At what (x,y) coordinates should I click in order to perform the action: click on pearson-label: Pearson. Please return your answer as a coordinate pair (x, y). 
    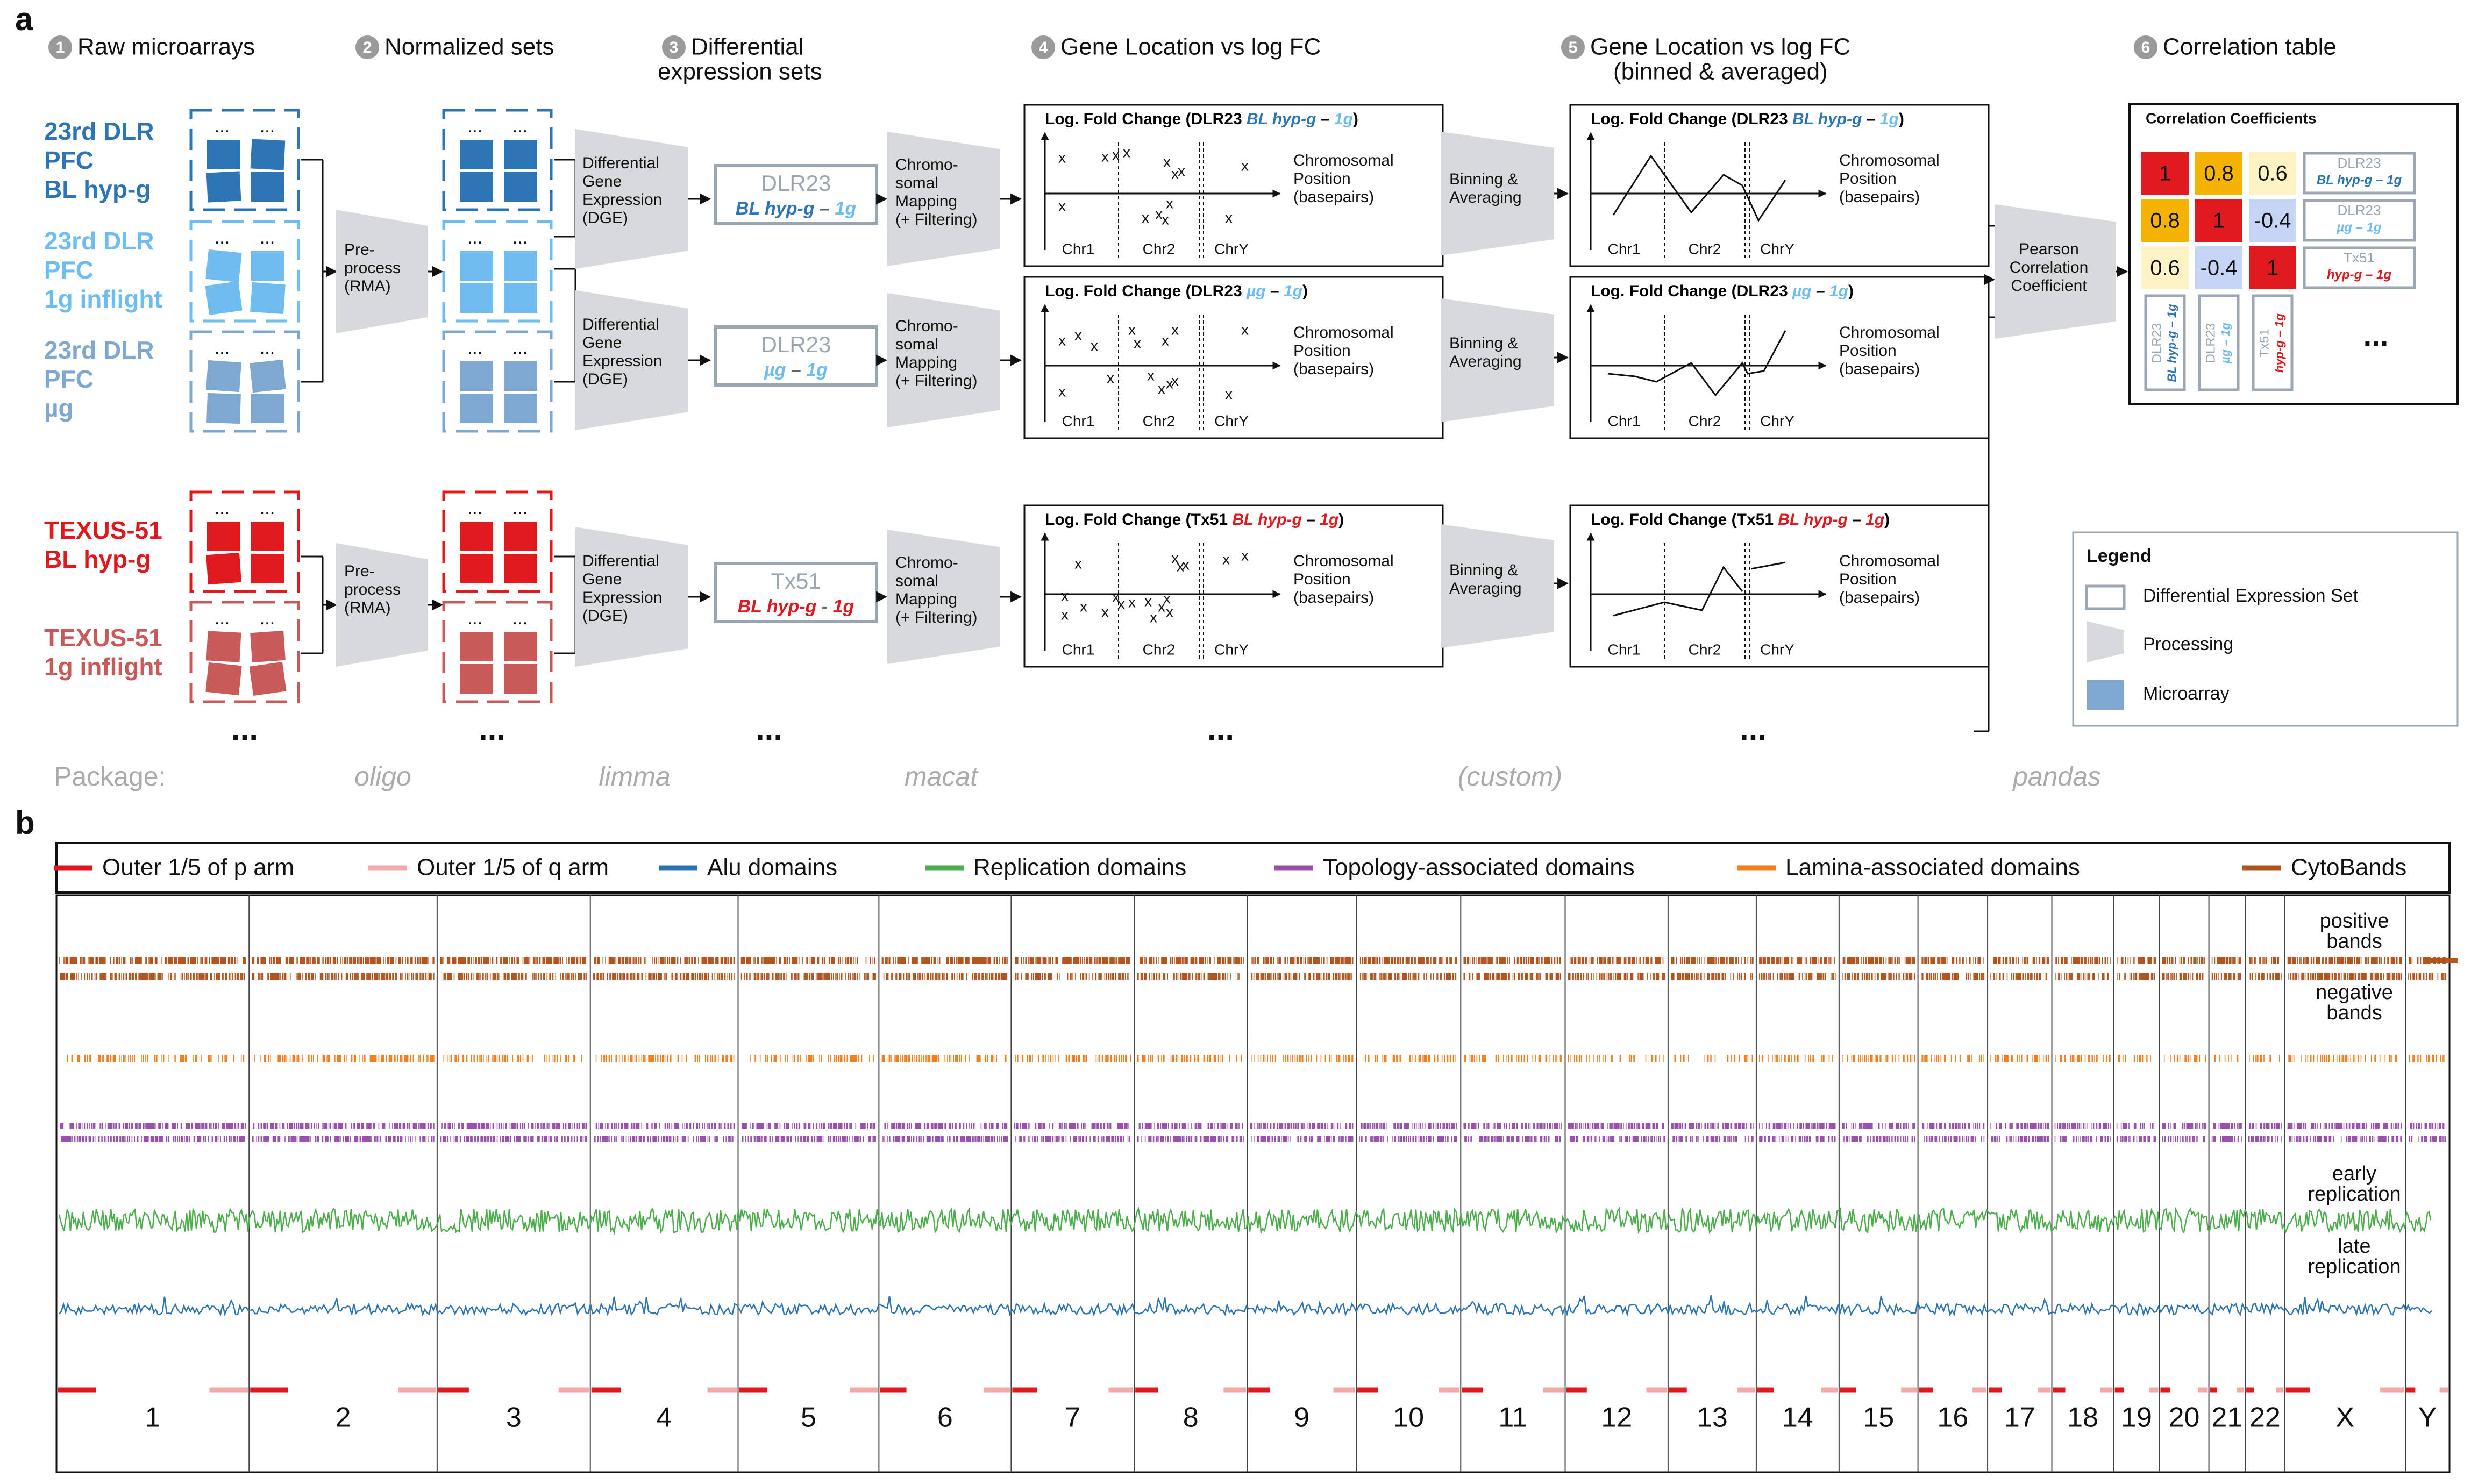
    Looking at the image, I should click on (2049, 249).